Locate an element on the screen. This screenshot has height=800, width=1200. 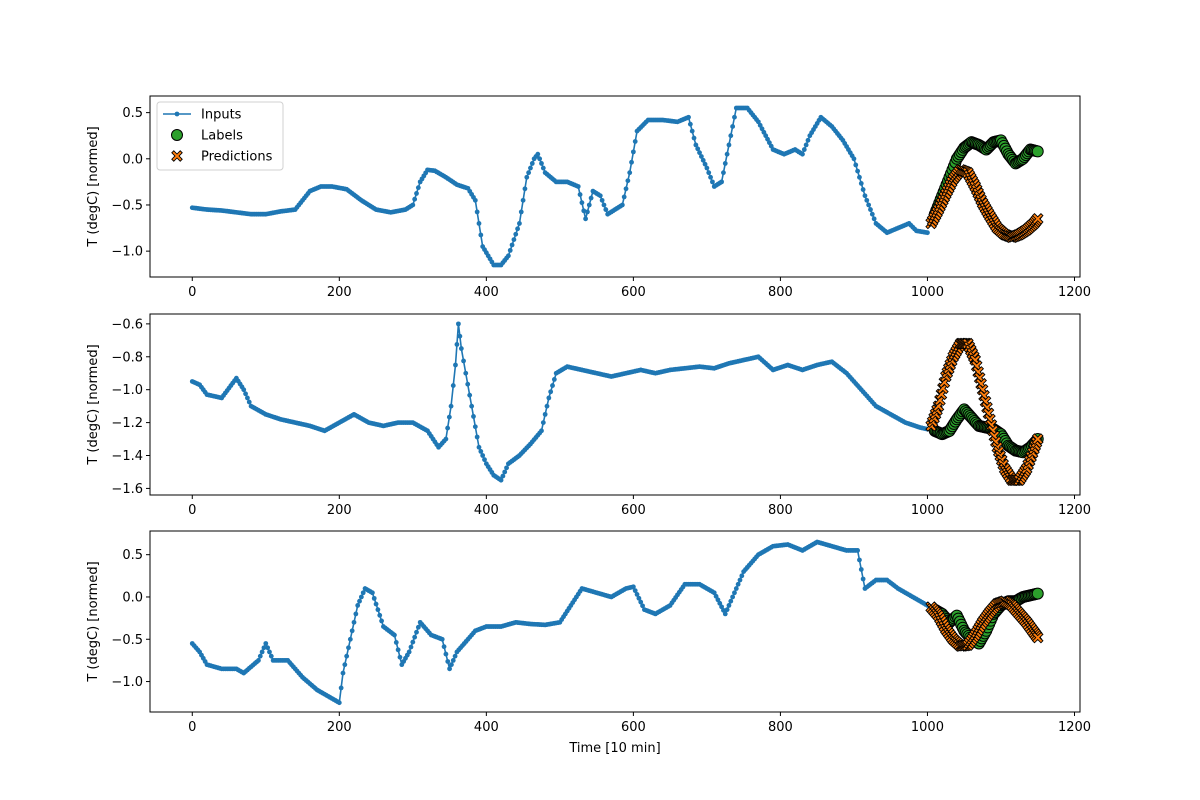
legend-label-inputs: Inputs is located at coordinates (221, 115).